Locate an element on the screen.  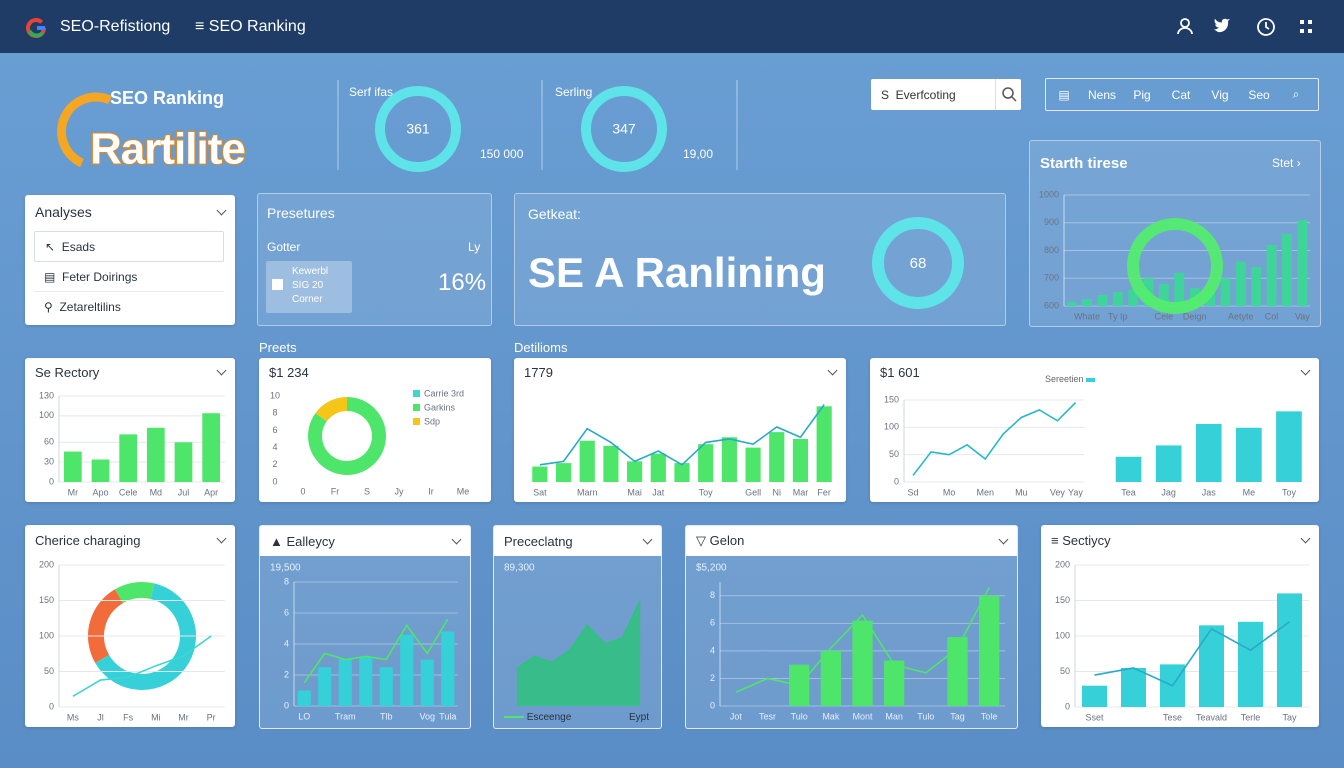
gauge-ring is located at coordinates (918, 263).